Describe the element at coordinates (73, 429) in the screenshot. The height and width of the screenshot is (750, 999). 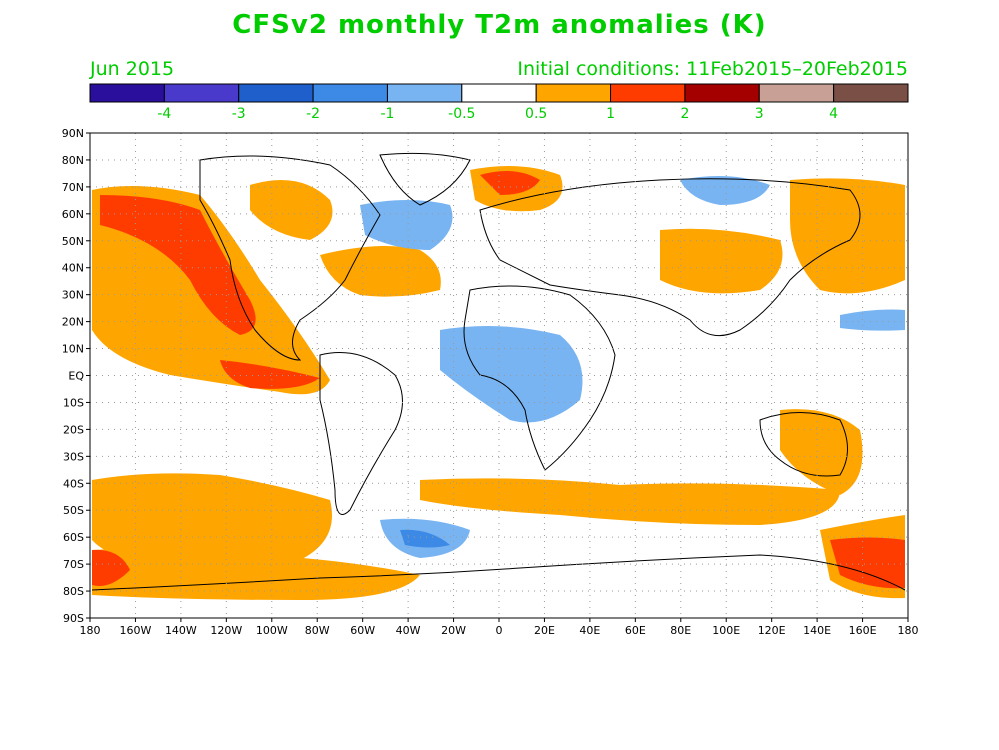
I see `latitude-label: 20S` at that location.